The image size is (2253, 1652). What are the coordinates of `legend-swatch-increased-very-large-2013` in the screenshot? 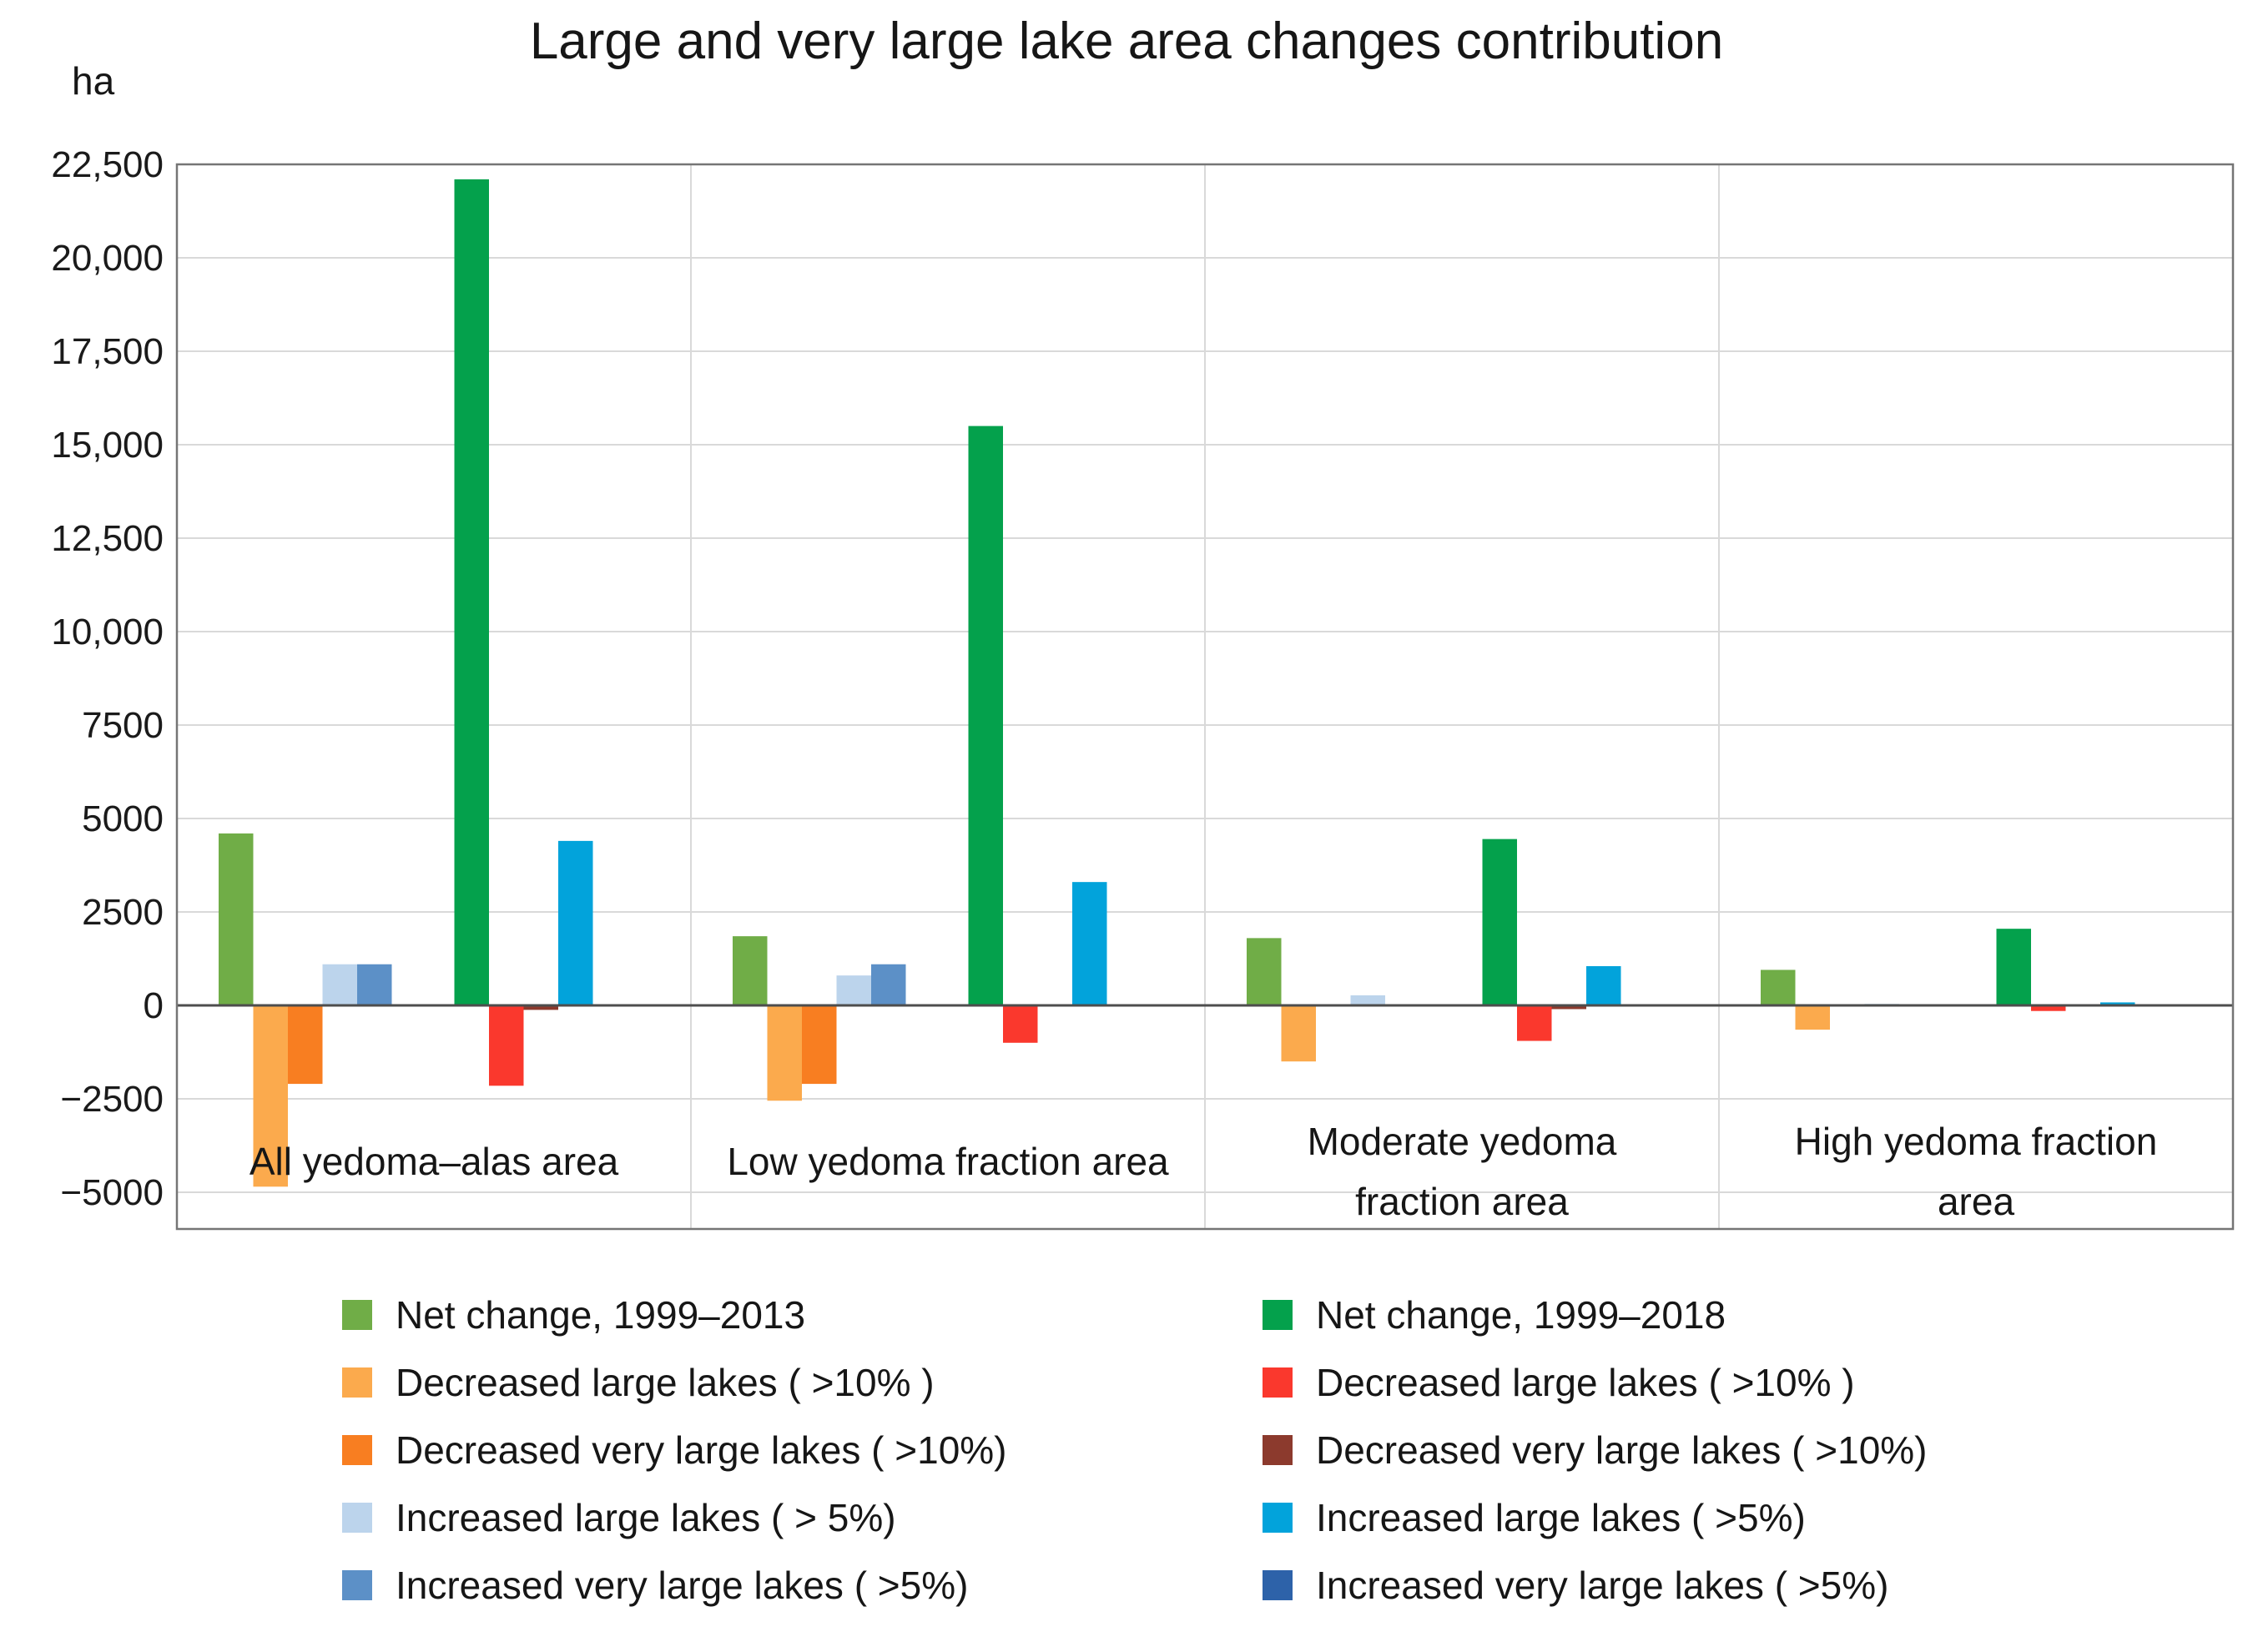 It's located at (357, 1585).